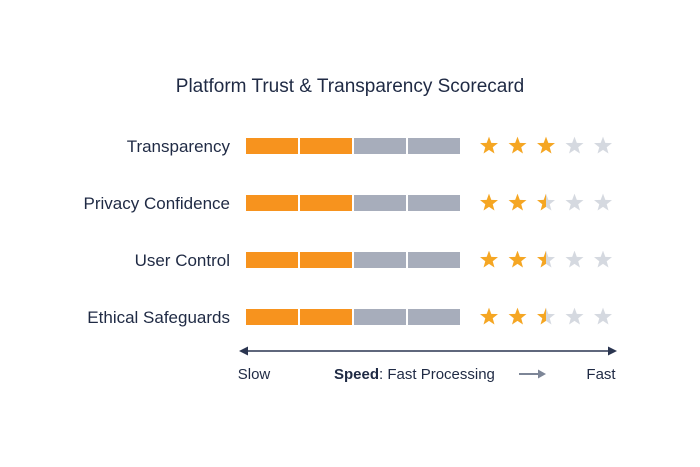 Image resolution: width=700 pixels, height=467 pixels. I want to click on axis-right-label: Fast, so click(601, 374).